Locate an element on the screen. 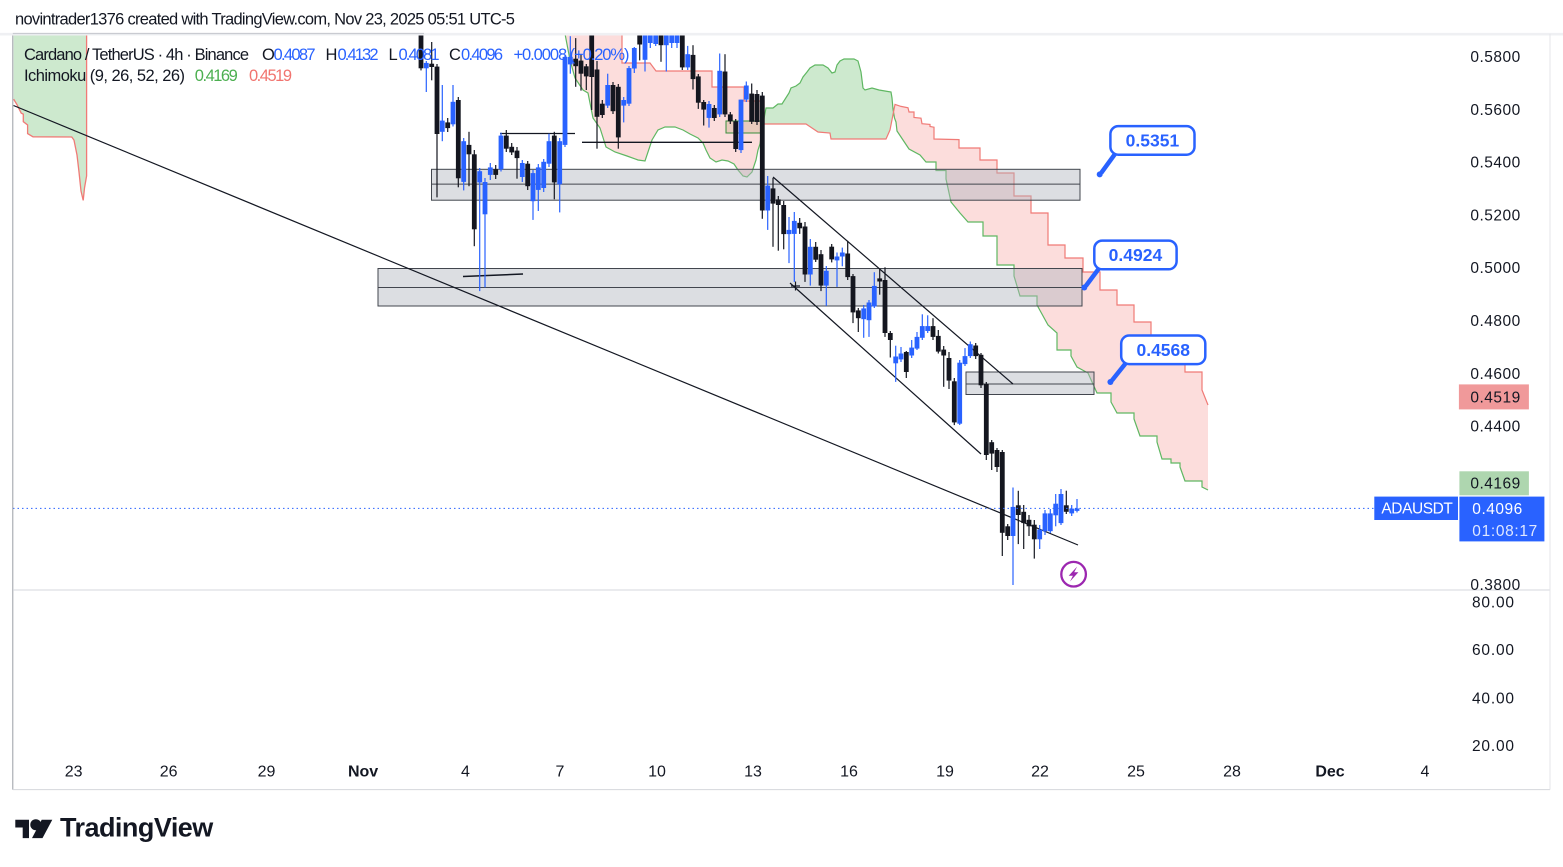 The width and height of the screenshot is (1563, 867). svg-text: 0.5800 is located at coordinates (1495, 57).